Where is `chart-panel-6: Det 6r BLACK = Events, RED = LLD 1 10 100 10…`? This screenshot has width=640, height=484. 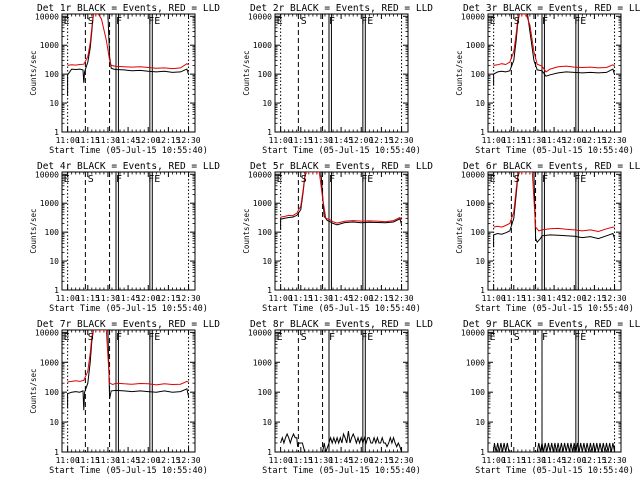 chart-panel-6: Det 6r BLACK = Events, RED = LLD 1 10 100 10… is located at coordinates (547, 237).